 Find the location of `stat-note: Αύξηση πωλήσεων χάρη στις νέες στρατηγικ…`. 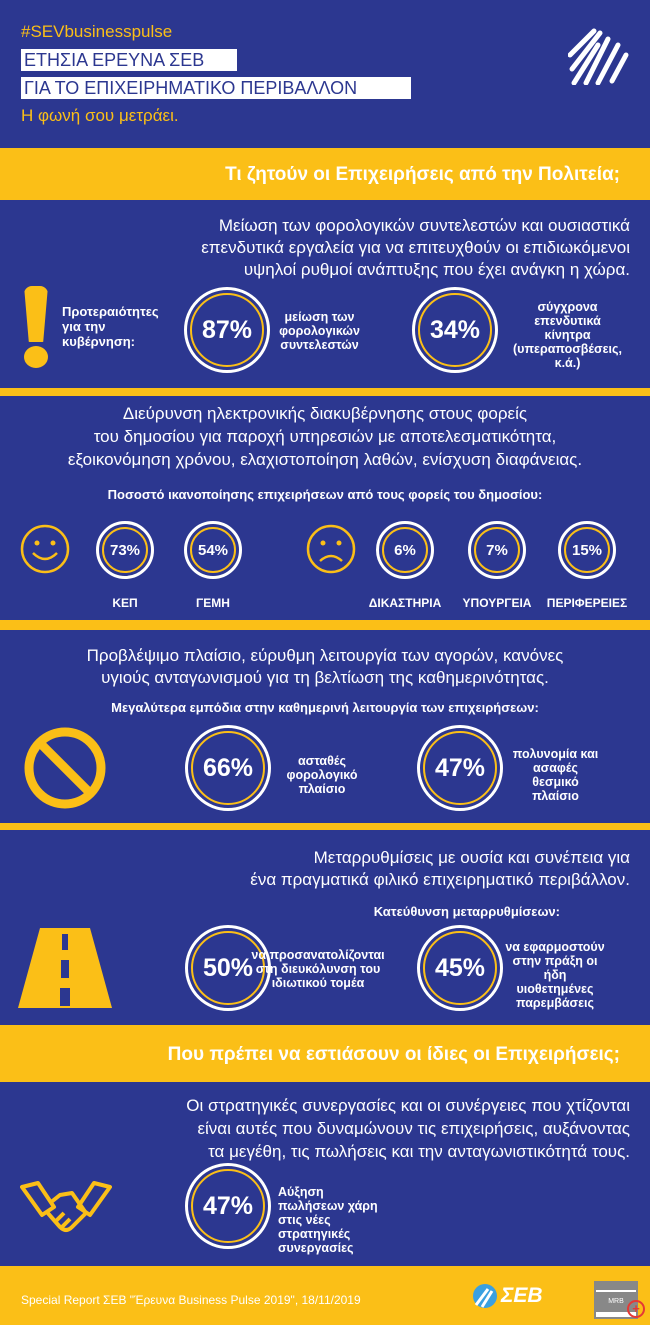

stat-note: Αύξηση πωλήσεων χάρη στις νέες στρατηγικ… is located at coordinates (328, 1220).